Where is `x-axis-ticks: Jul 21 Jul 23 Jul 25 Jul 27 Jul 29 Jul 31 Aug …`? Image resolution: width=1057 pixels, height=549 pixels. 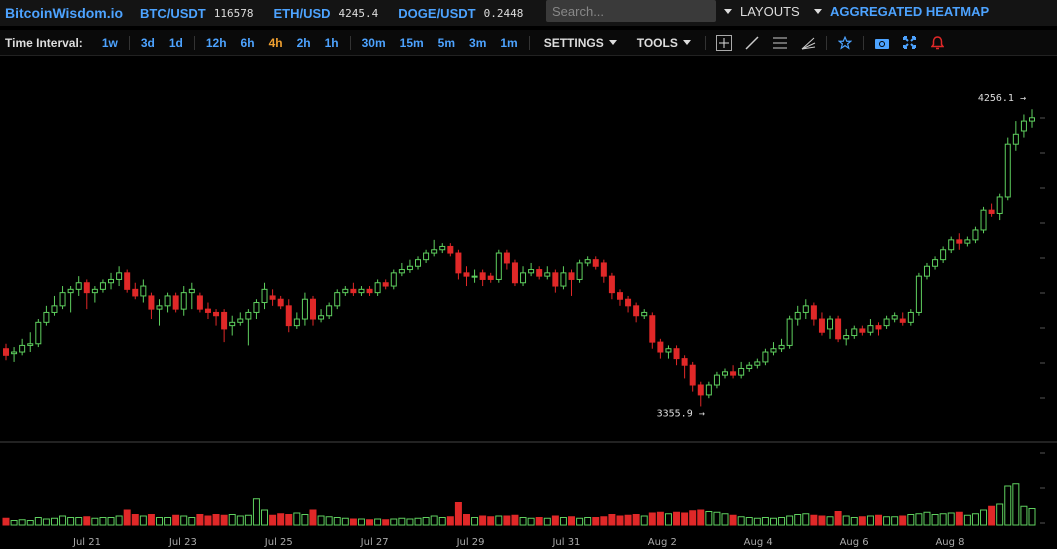
x-axis-ticks: Jul 21 Jul 23 Jul 25 Jul 27 Jul 29 Jul 31 Aug … is located at coordinates (518, 542).